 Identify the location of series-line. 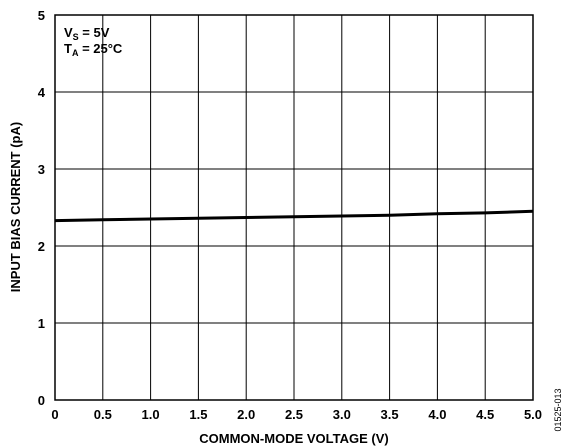
(294, 216).